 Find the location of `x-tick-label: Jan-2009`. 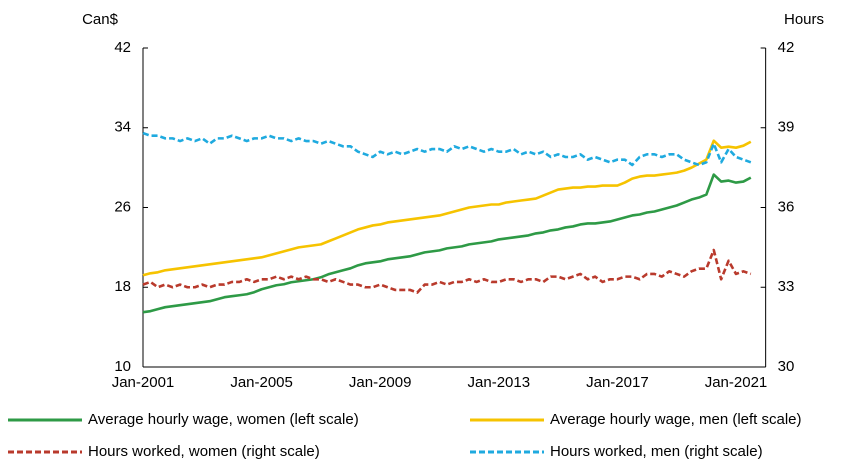

x-tick-label: Jan-2009 is located at coordinates (380, 382).